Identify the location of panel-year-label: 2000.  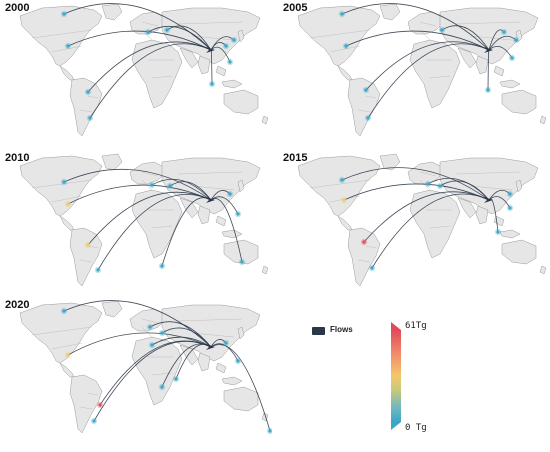
(17, 8).